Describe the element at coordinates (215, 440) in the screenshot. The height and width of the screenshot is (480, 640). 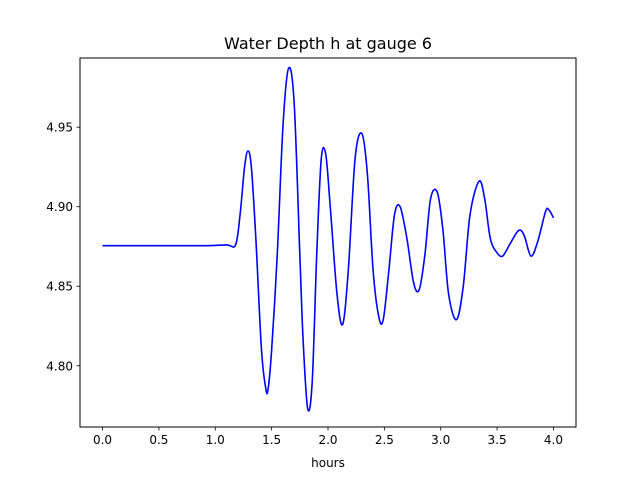
I see `x-tick-label: 1.0` at that location.